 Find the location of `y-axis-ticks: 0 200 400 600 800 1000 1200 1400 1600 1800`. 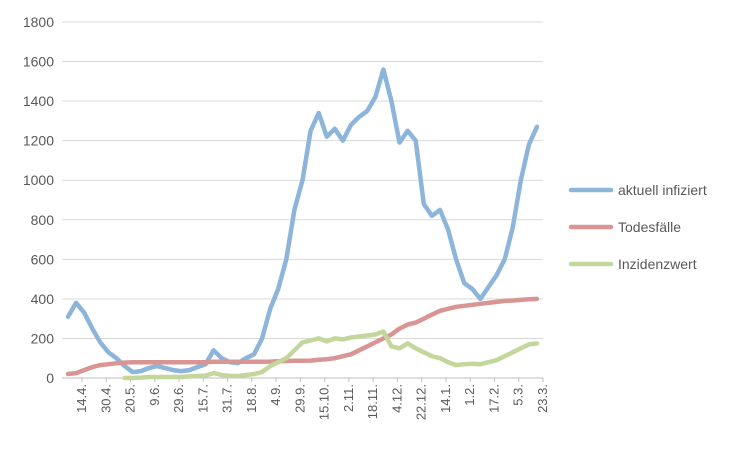

y-axis-ticks: 0 200 400 600 800 1000 1200 1400 1600 1800 is located at coordinates (38, 200).